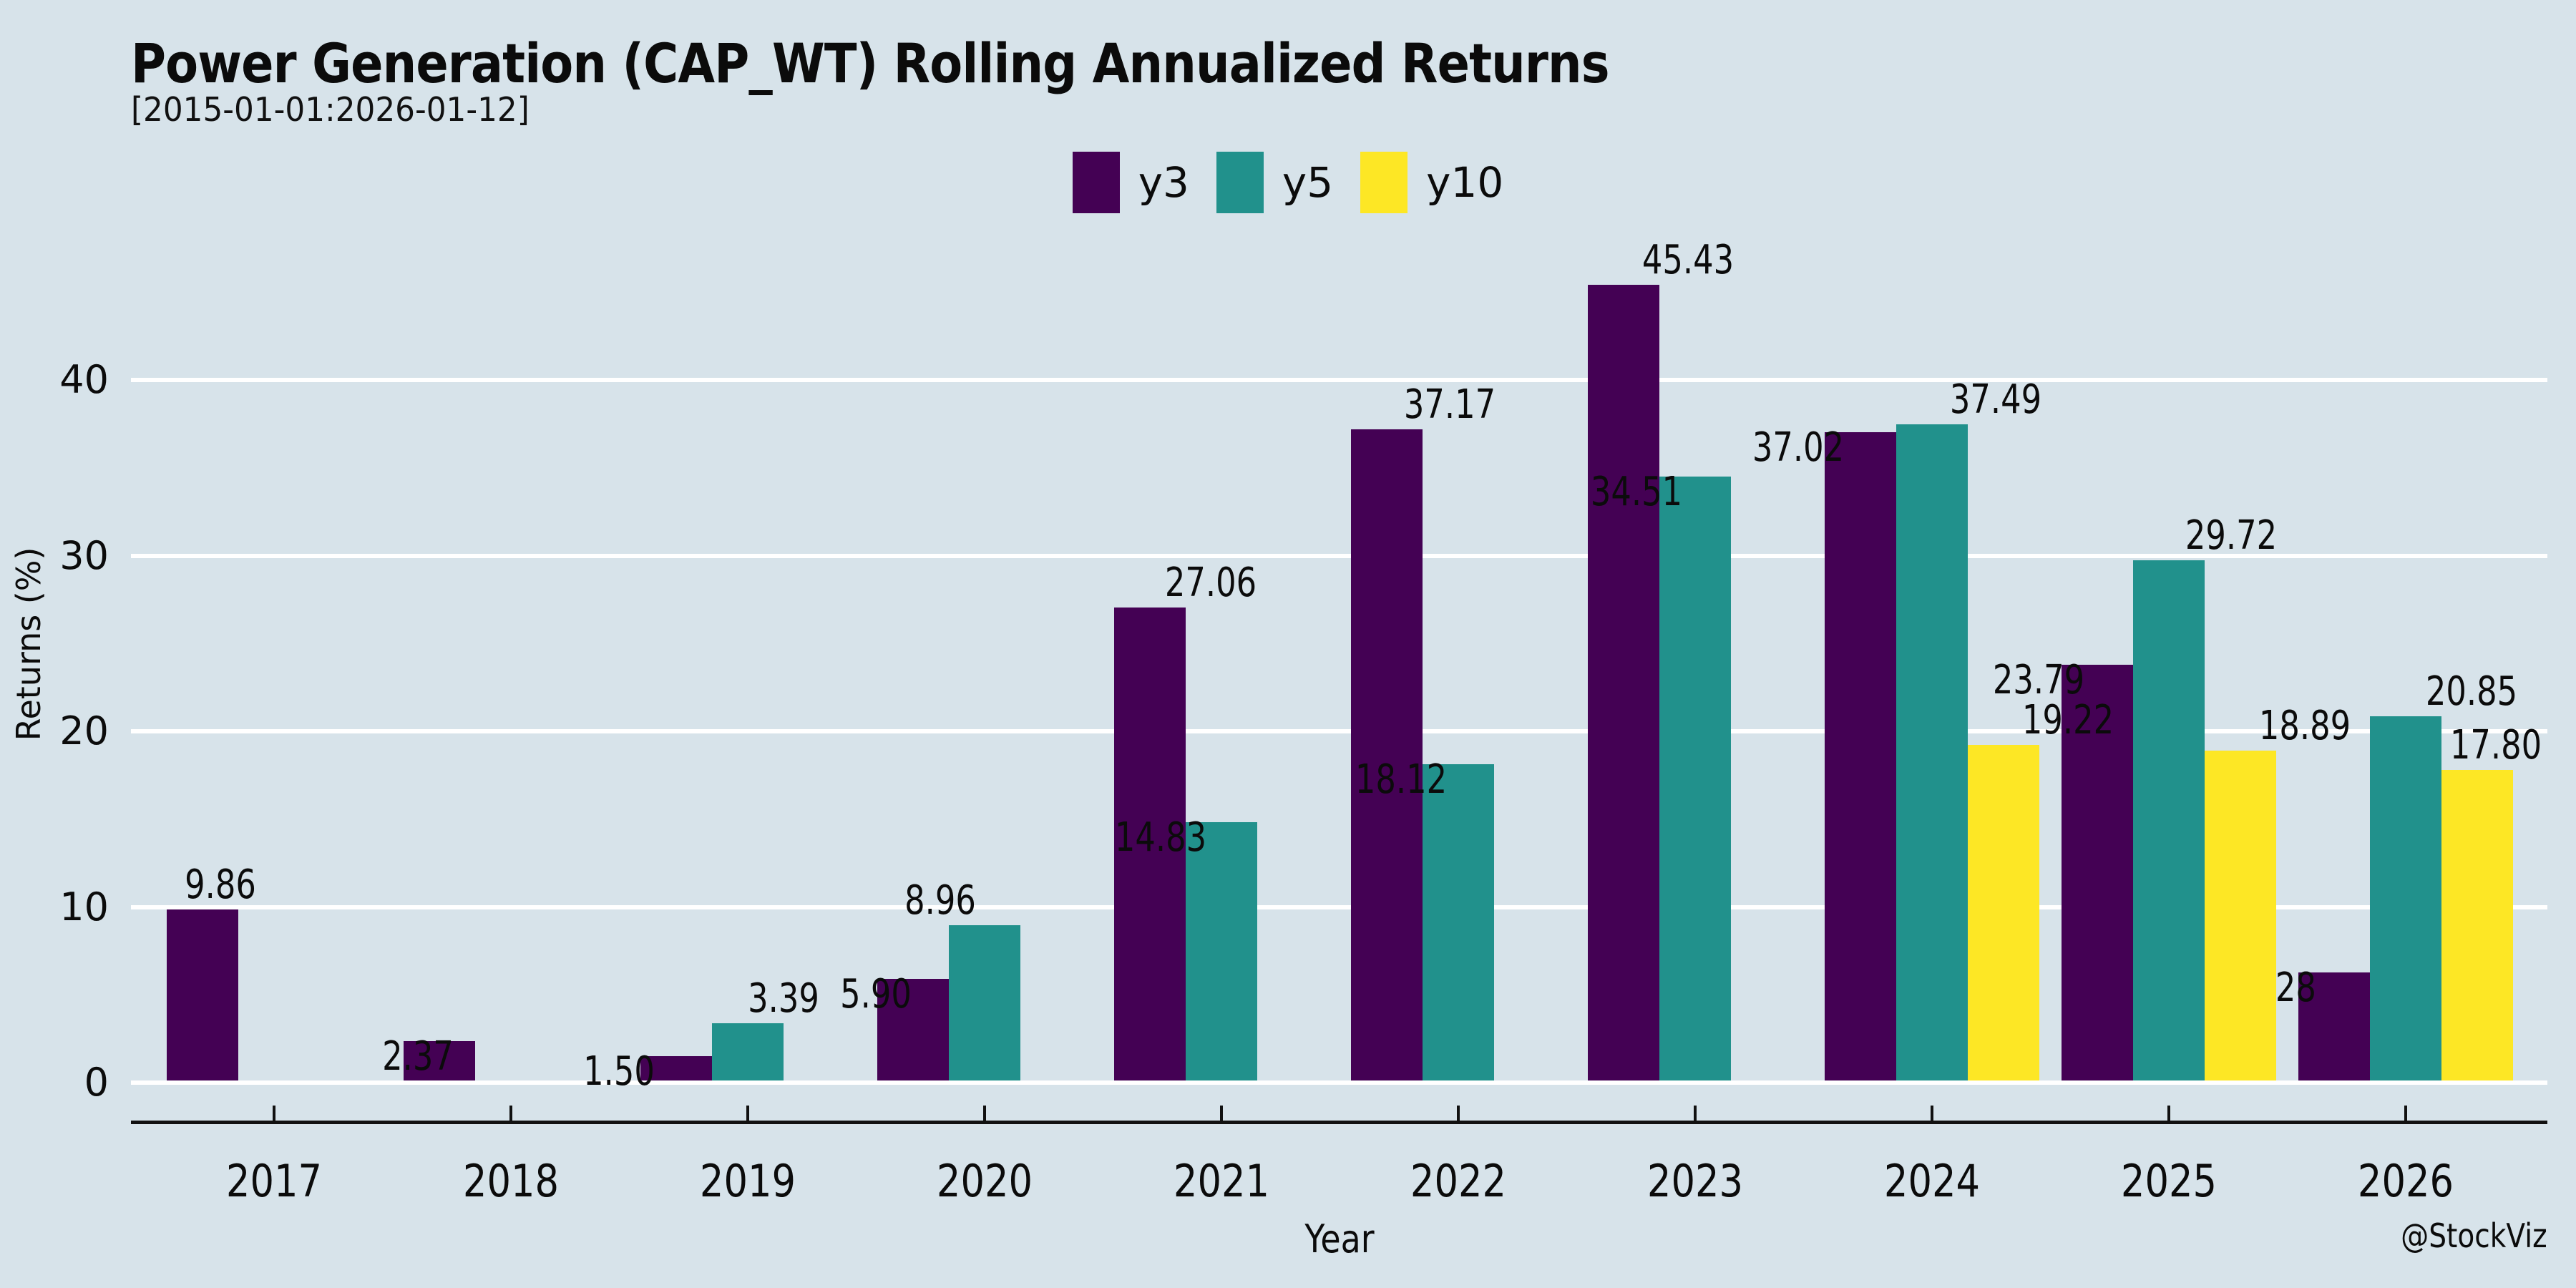  Describe the element at coordinates (1458, 1181) in the screenshot. I see `x-tick-label-2022: 2022` at that location.